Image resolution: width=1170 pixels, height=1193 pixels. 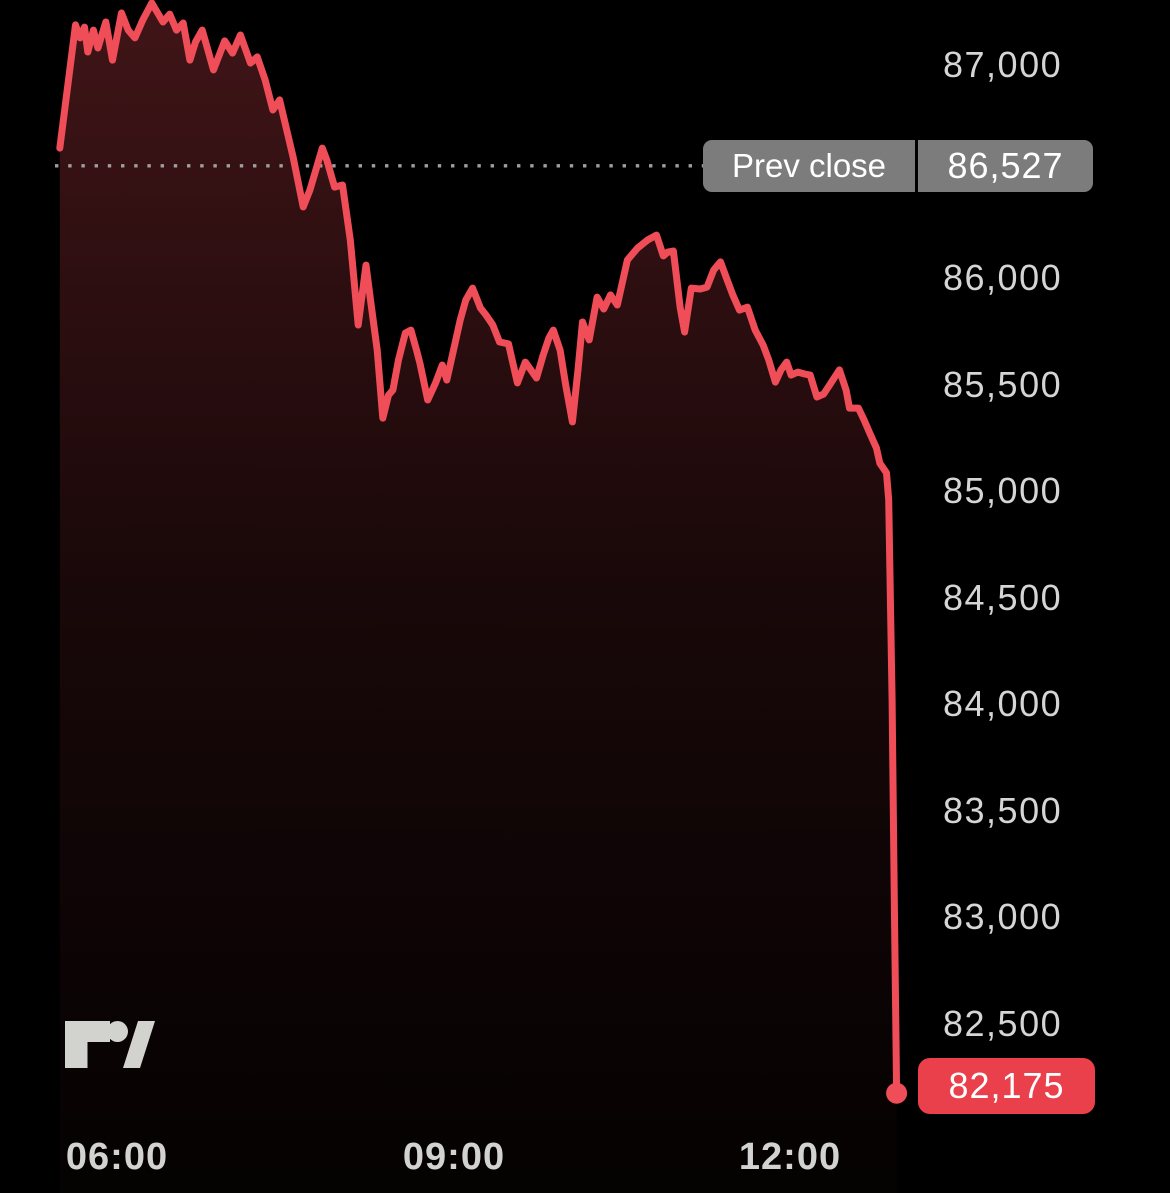 I want to click on y-axis-label: 85,000, so click(x=1003, y=490).